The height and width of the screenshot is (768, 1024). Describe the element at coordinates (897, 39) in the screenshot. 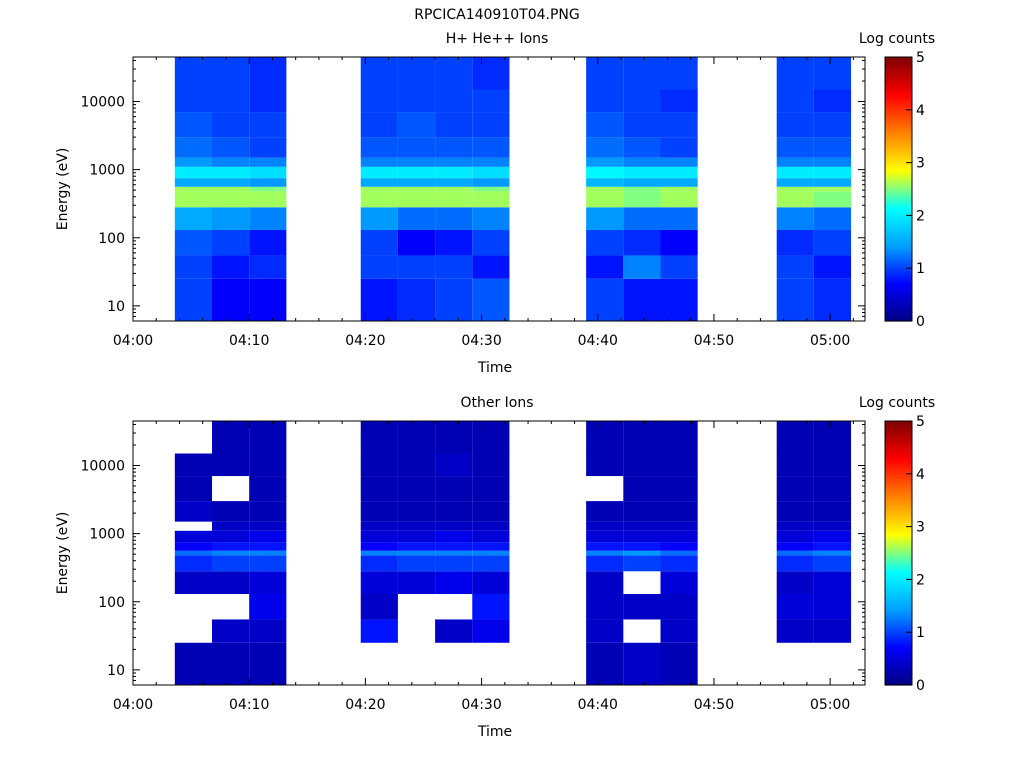

I see `colorbar-label-h-he: Log counts` at that location.